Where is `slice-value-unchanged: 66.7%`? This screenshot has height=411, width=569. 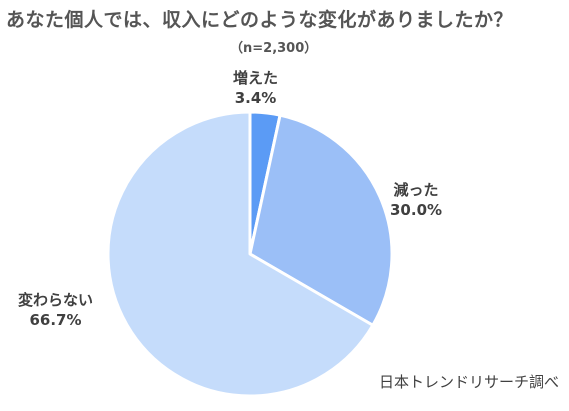 slice-value-unchanged: 66.7% is located at coordinates (55, 320).